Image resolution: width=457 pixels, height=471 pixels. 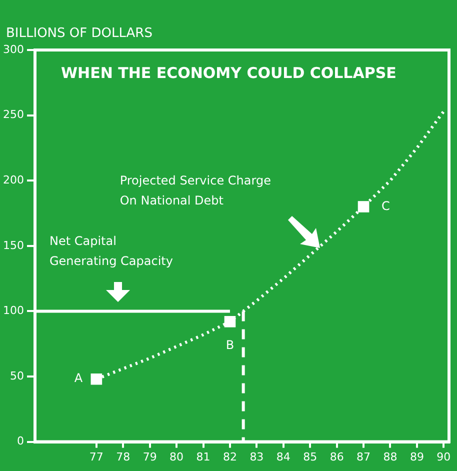 I want to click on x-tick-label: 87, so click(x=363, y=457).